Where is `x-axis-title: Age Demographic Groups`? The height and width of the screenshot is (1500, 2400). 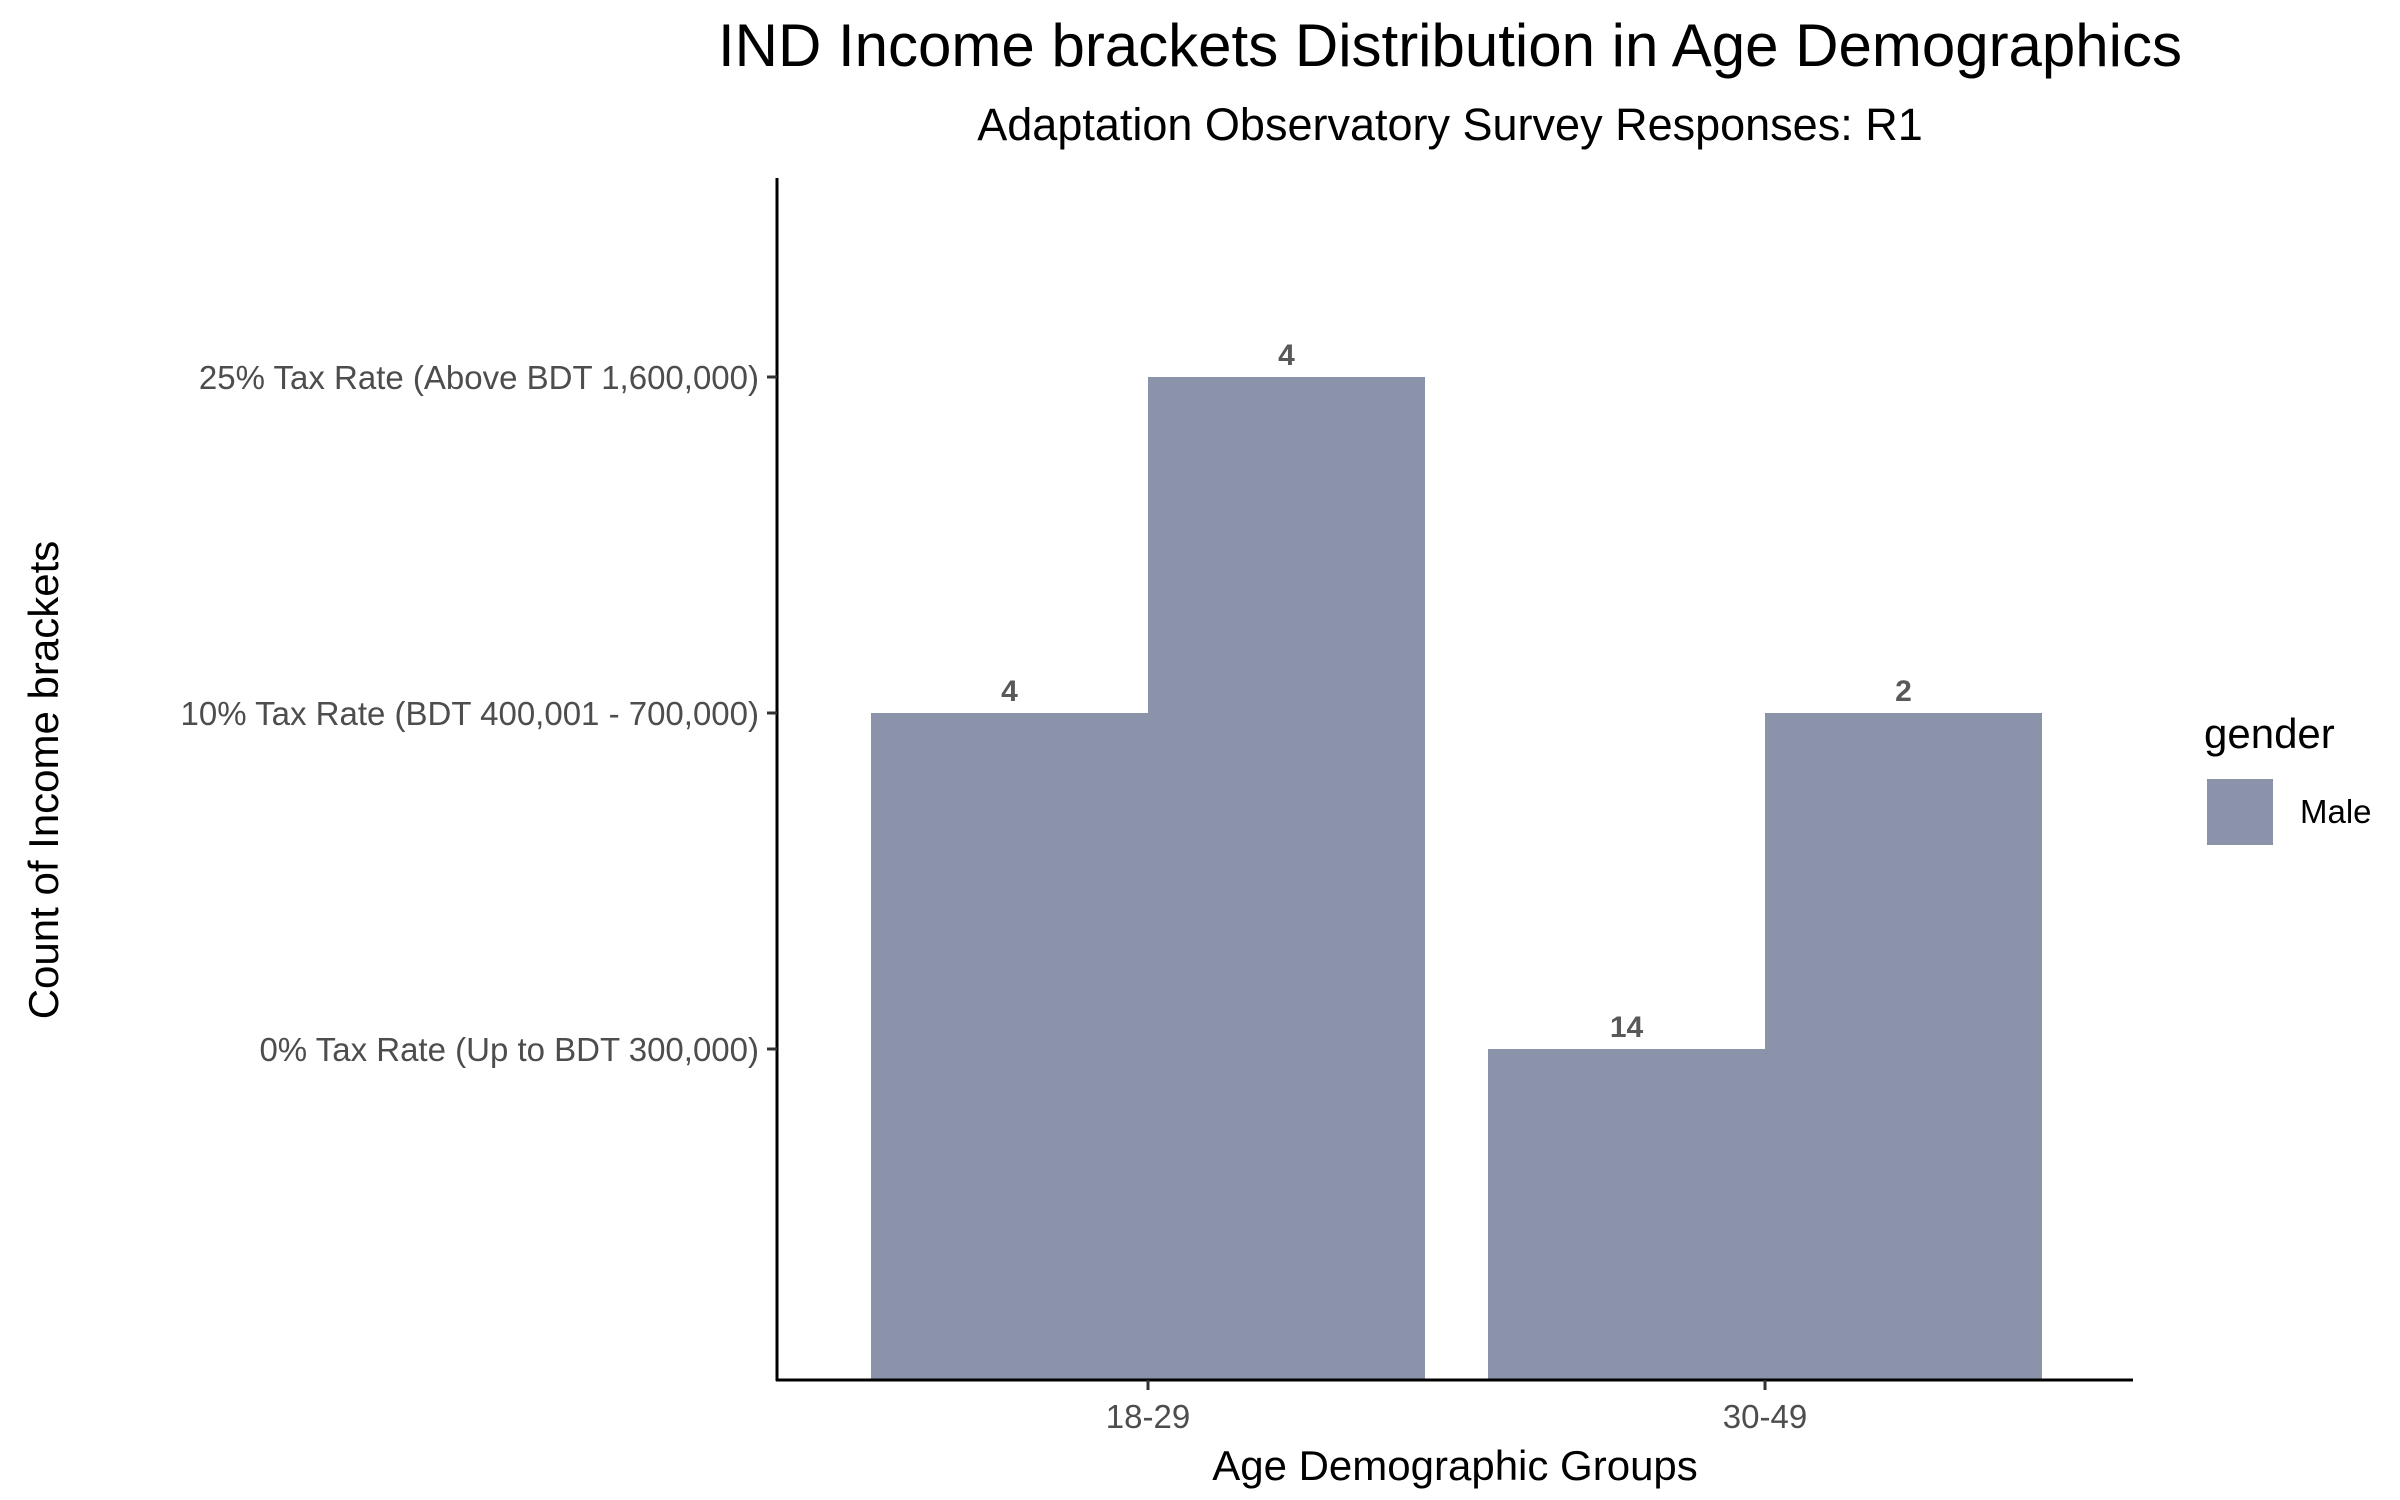 x-axis-title: Age Demographic Groups is located at coordinates (1455, 1465).